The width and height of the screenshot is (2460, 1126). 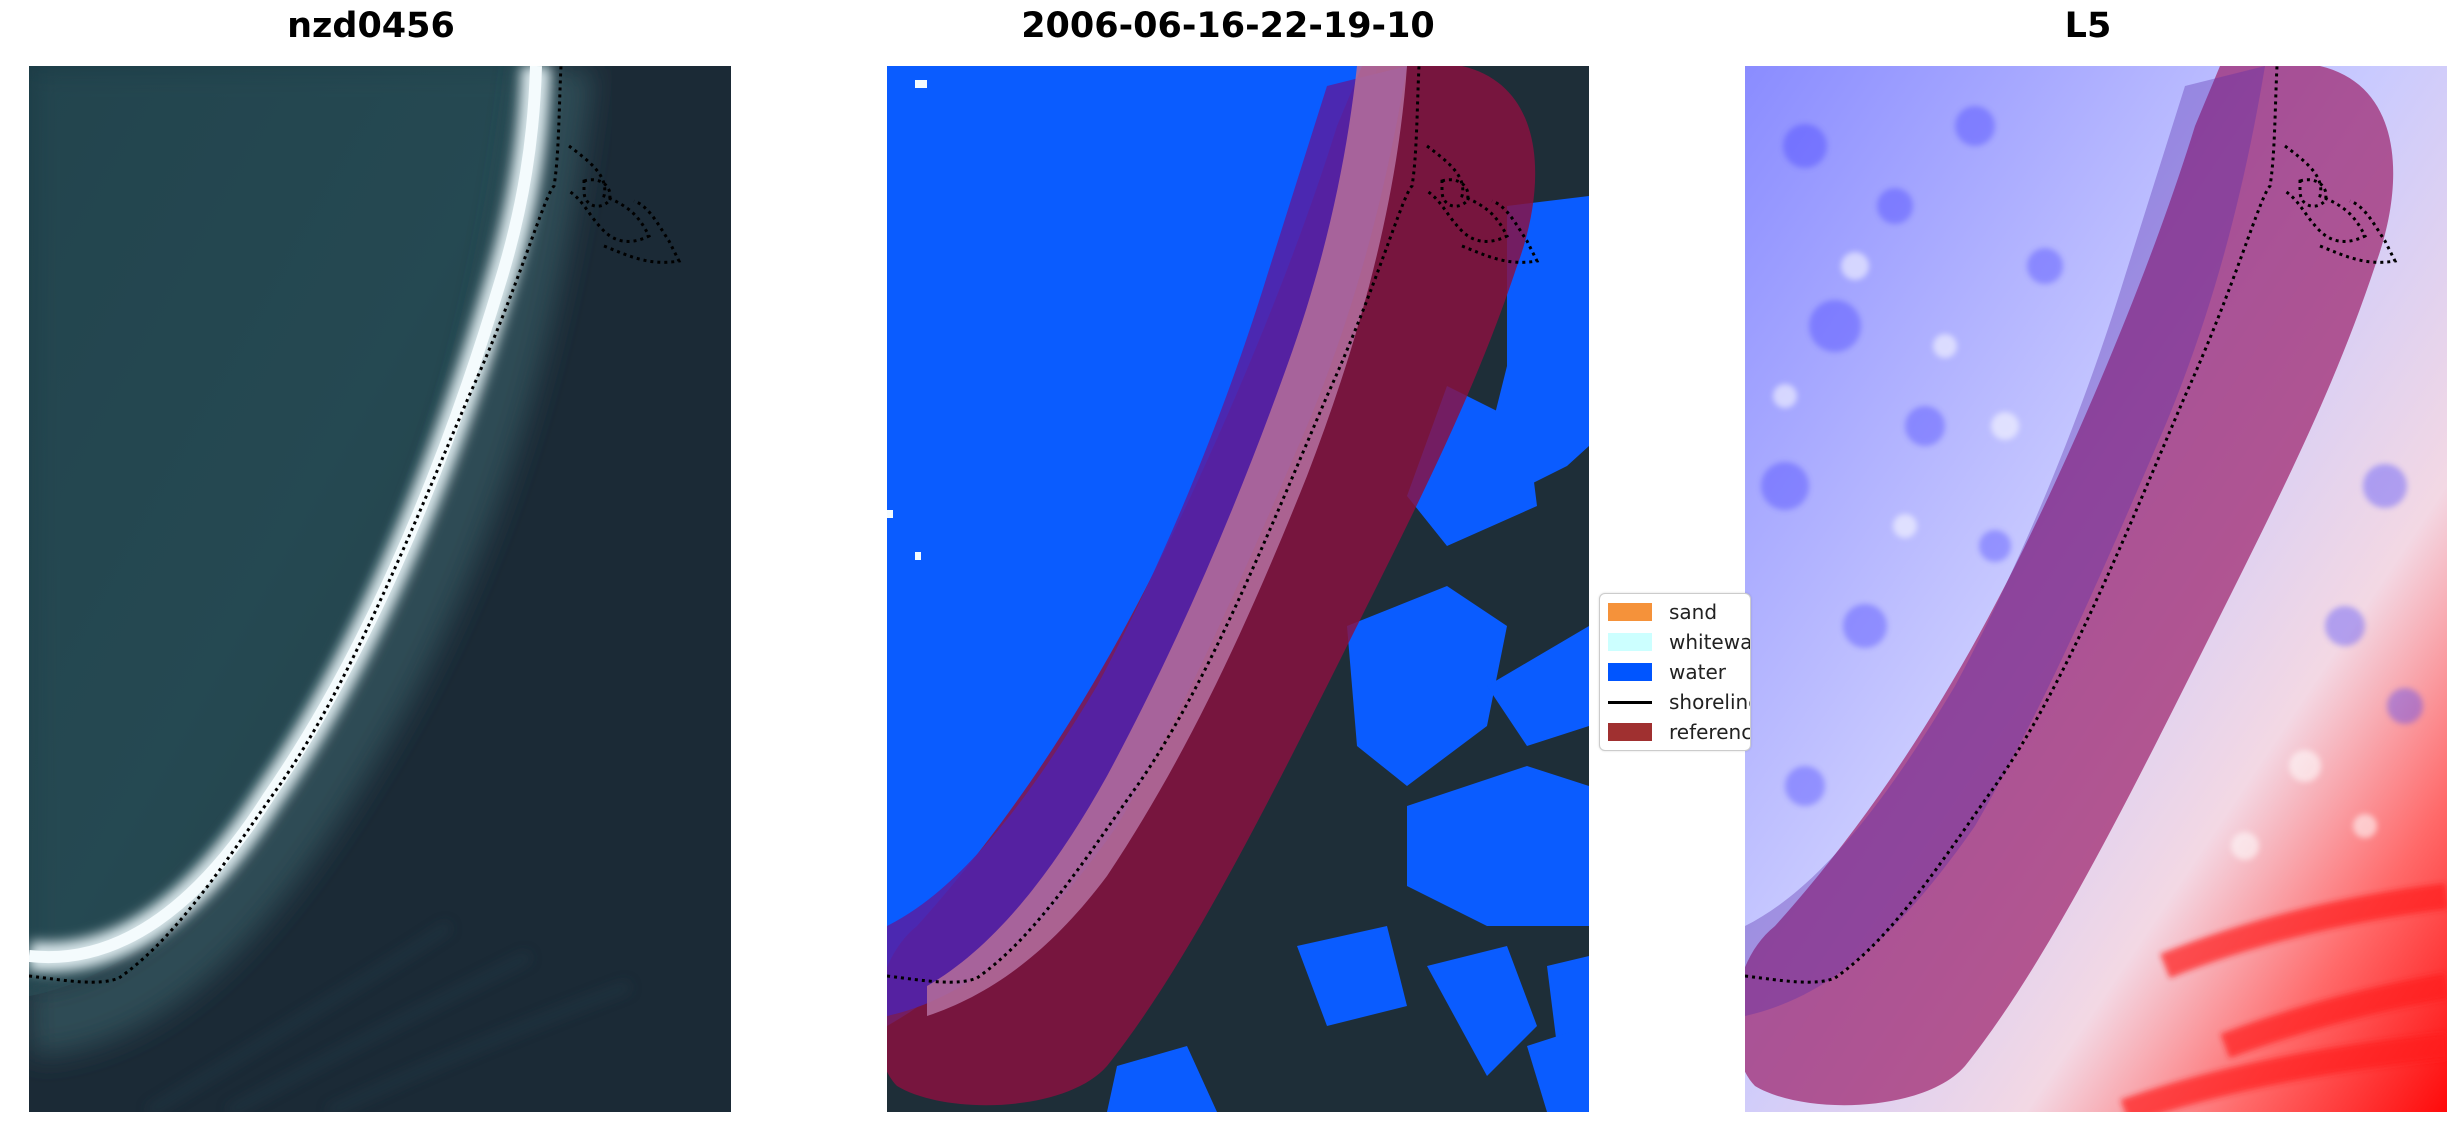 I want to click on legend-item-water: water, so click(x=1667, y=672).